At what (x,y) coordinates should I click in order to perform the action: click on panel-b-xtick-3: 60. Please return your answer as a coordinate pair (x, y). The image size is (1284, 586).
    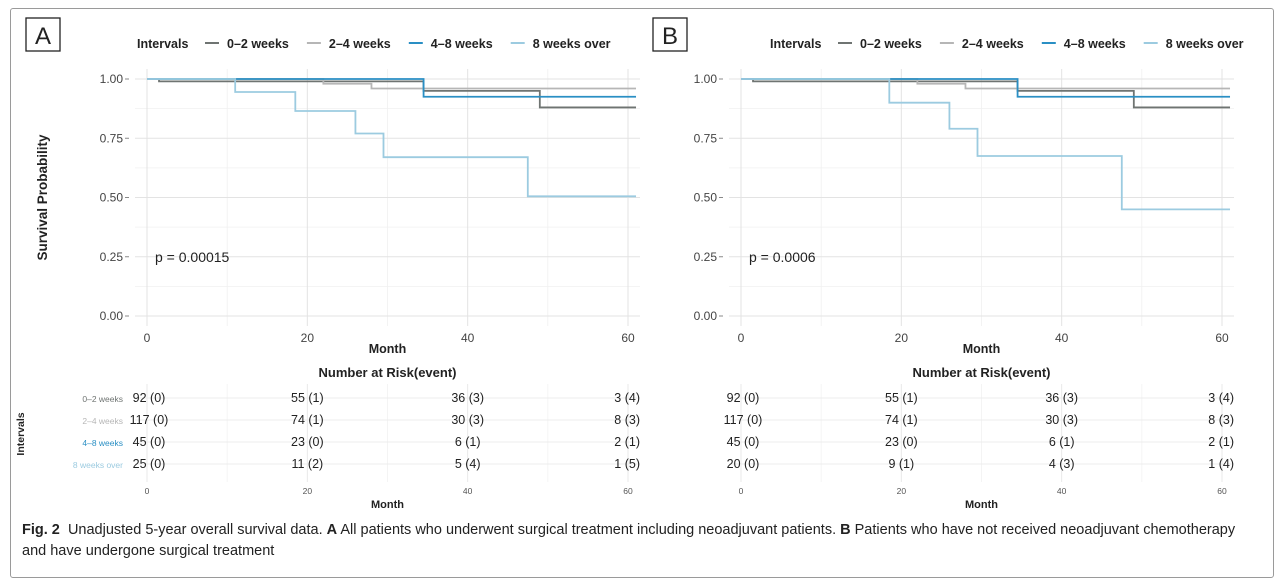
    Looking at the image, I should click on (1222, 338).